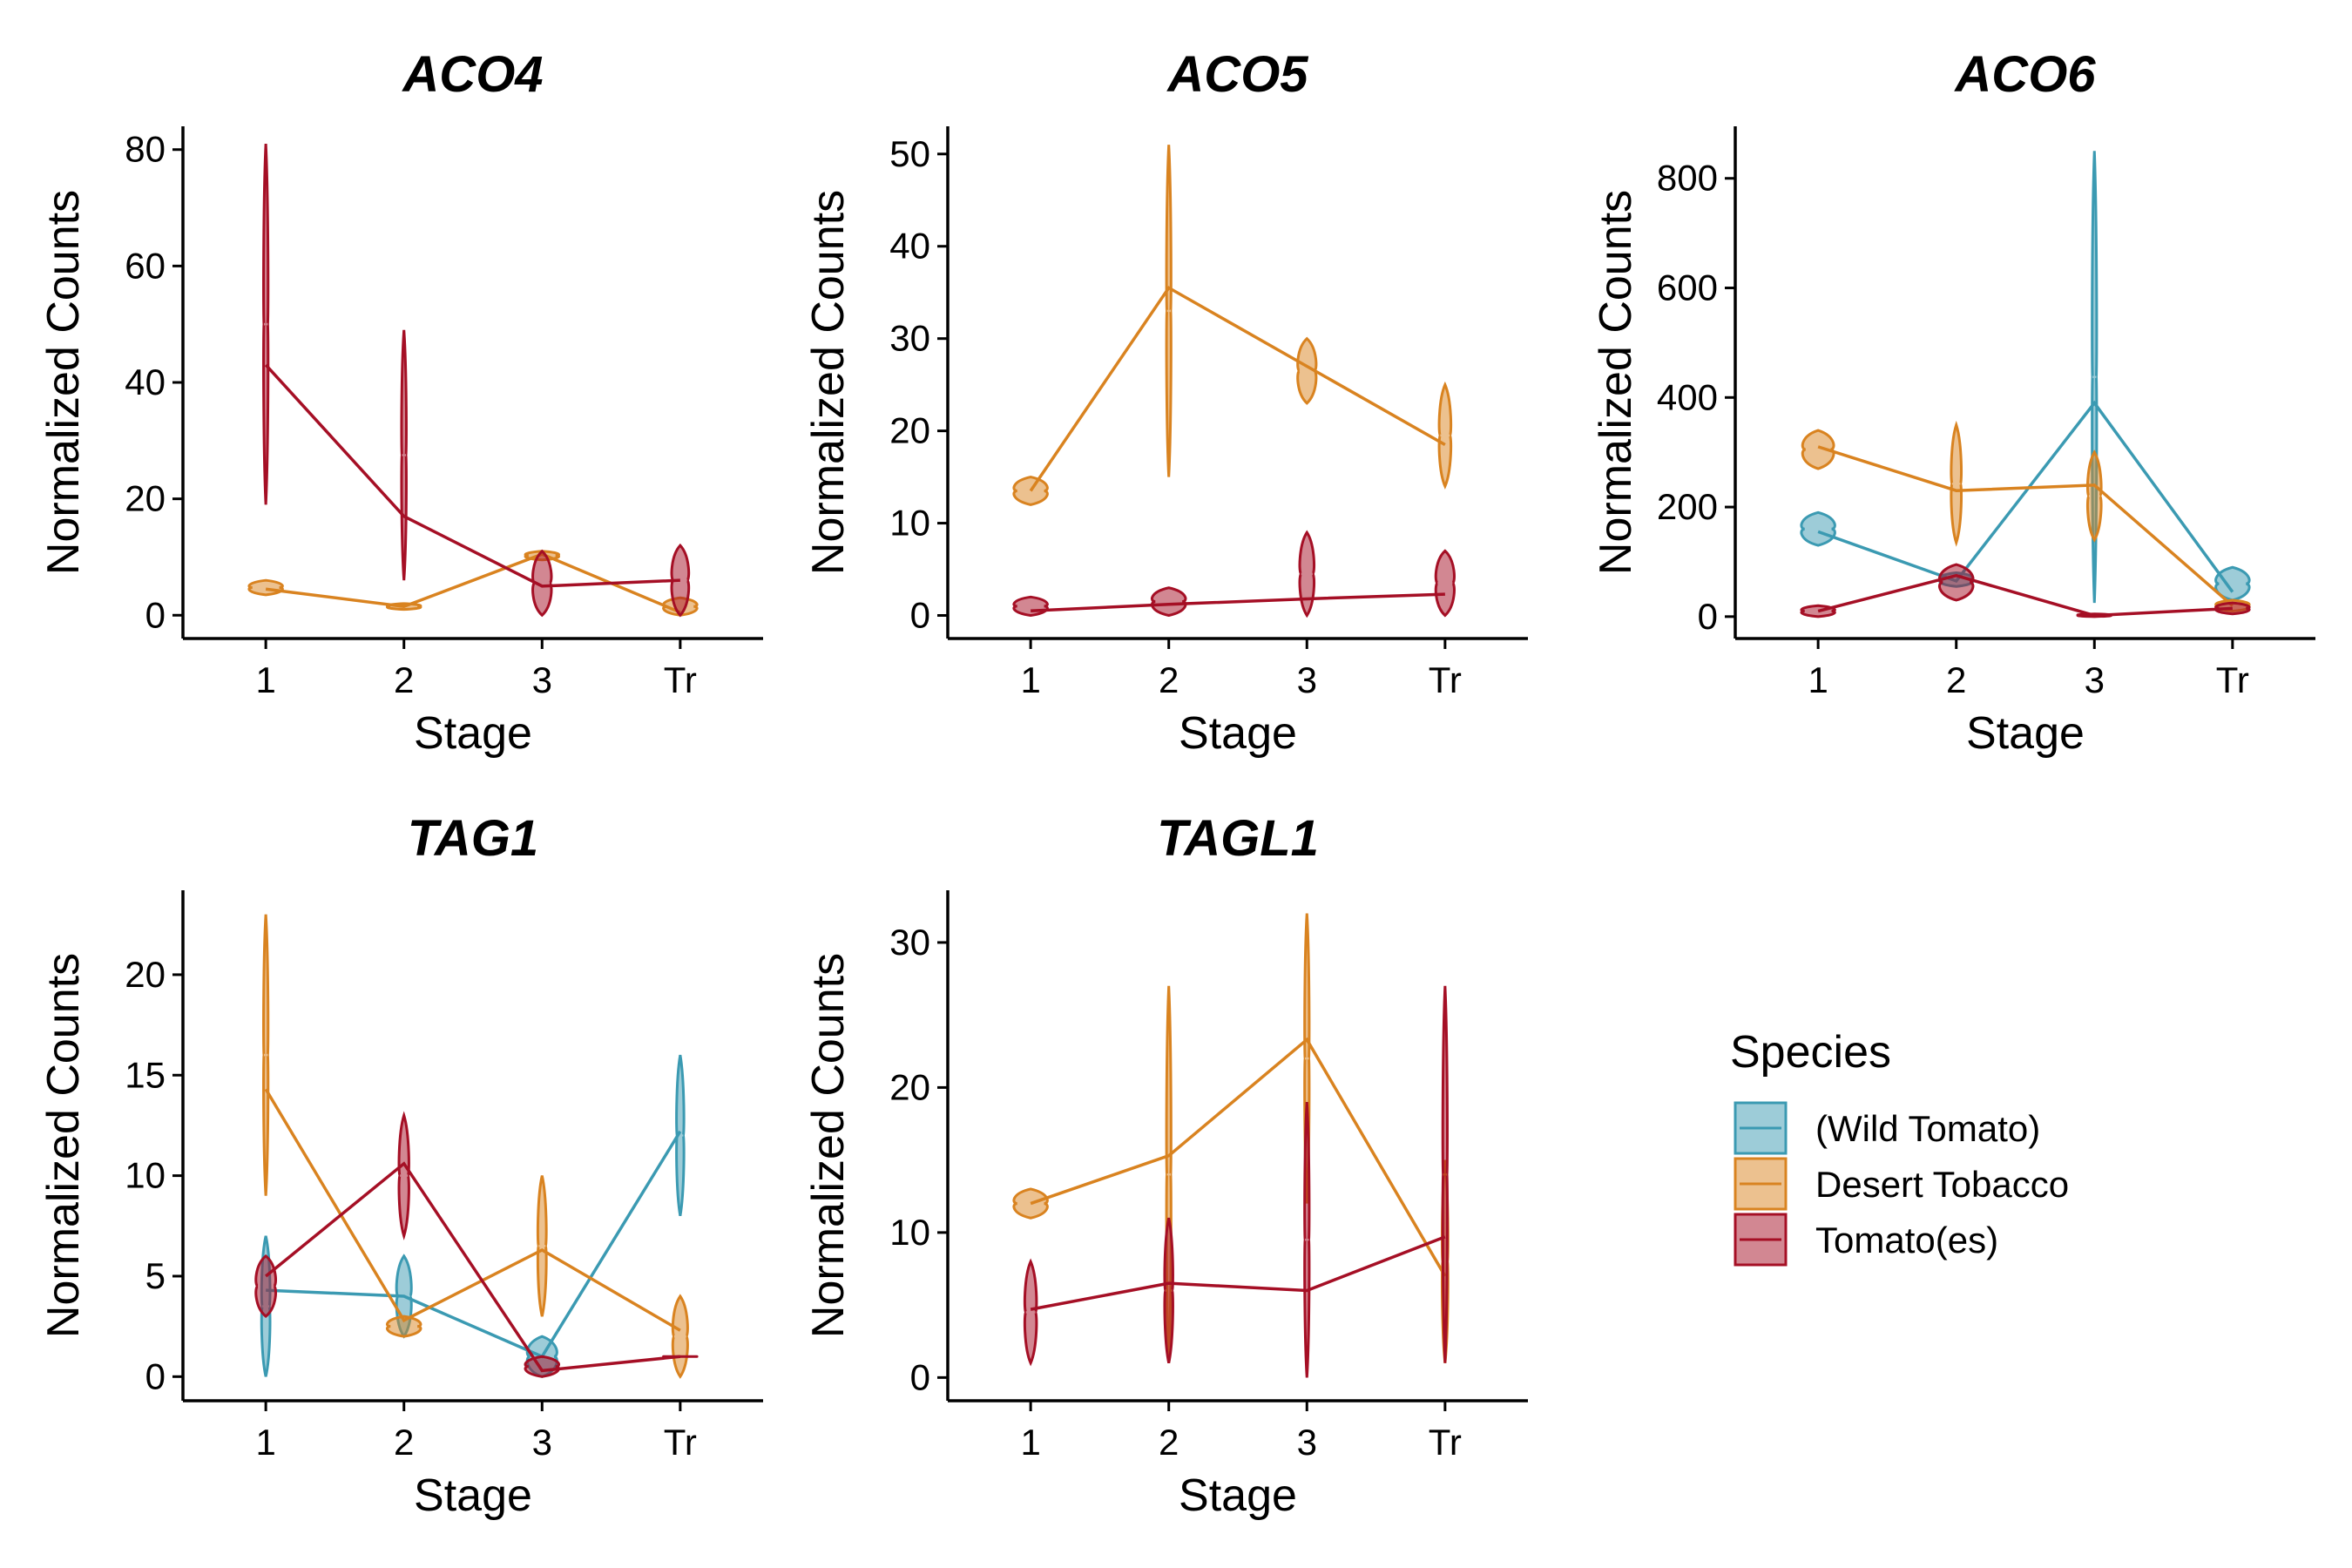  Describe the element at coordinates (145, 265) in the screenshot. I see `y-tick-label: 60` at that location.